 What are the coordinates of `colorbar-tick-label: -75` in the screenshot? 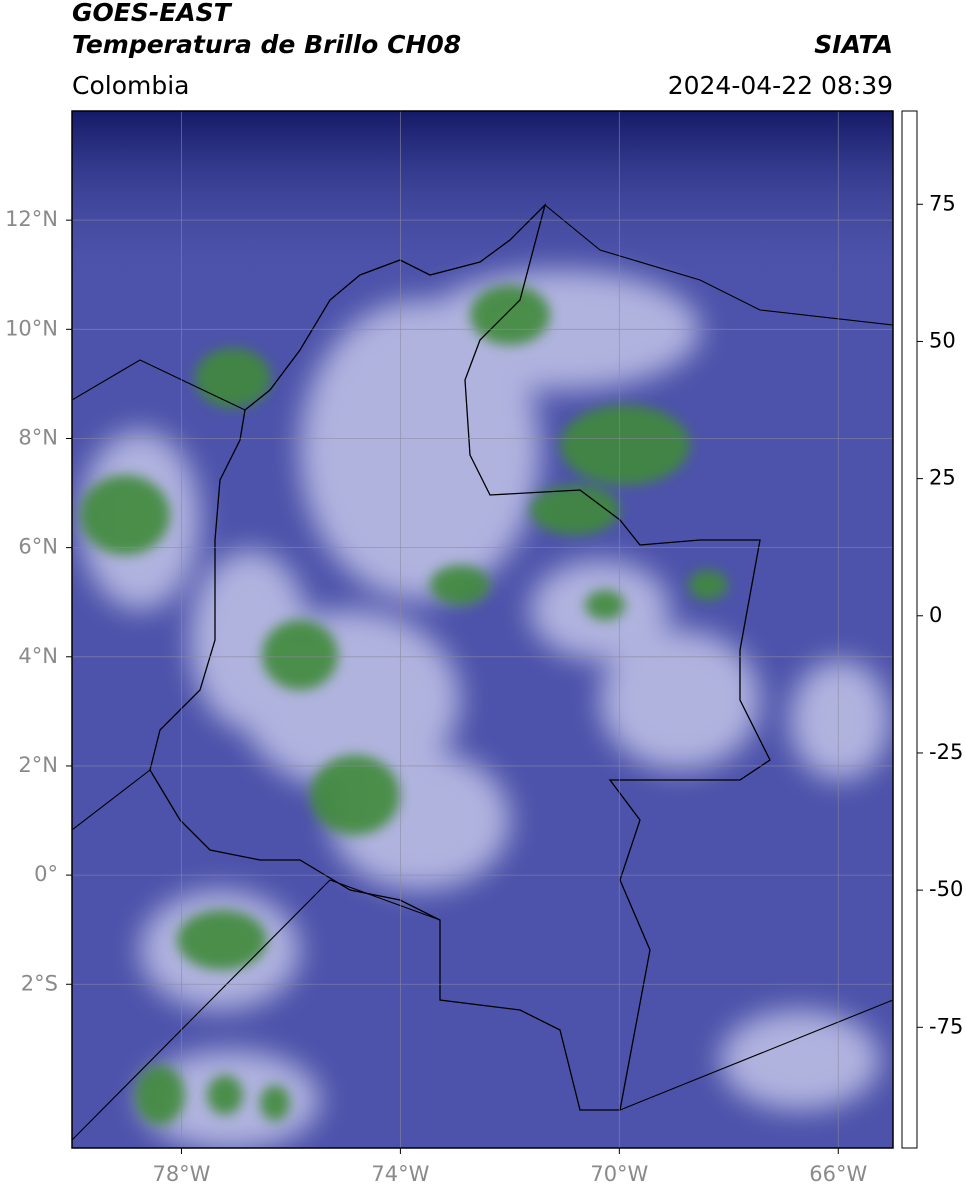 It's located at (946, 1026).